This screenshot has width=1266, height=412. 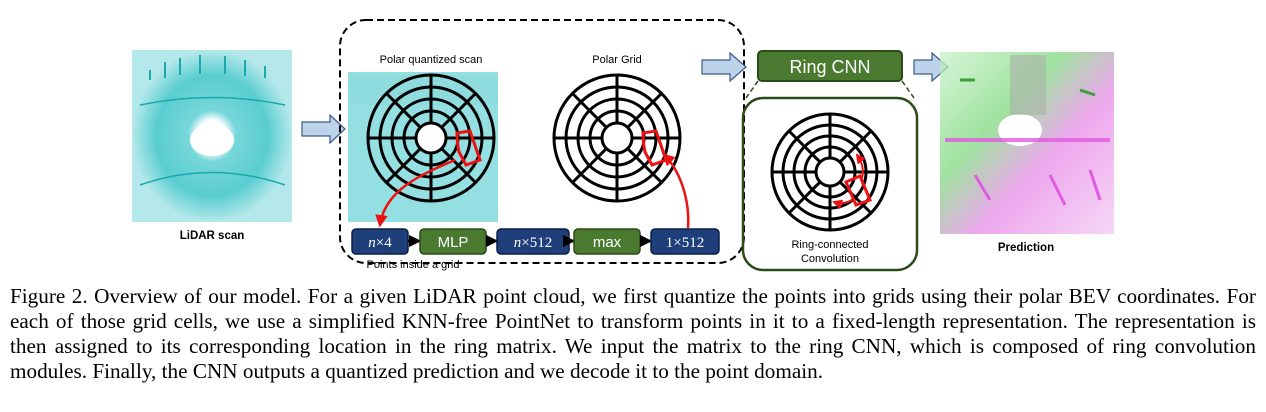 What do you see at coordinates (413, 265) in the screenshot?
I see `points-inside-grid-label: Points inside a grid` at bounding box center [413, 265].